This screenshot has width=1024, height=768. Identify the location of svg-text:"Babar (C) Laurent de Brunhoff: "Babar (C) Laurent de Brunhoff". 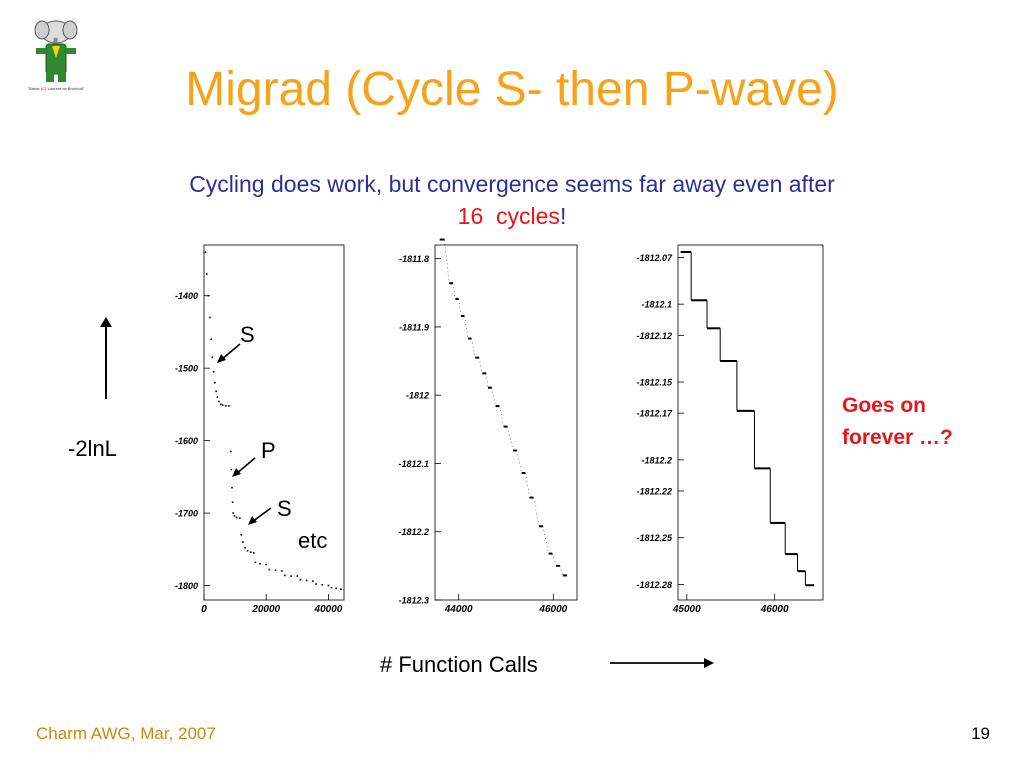
(56, 88).